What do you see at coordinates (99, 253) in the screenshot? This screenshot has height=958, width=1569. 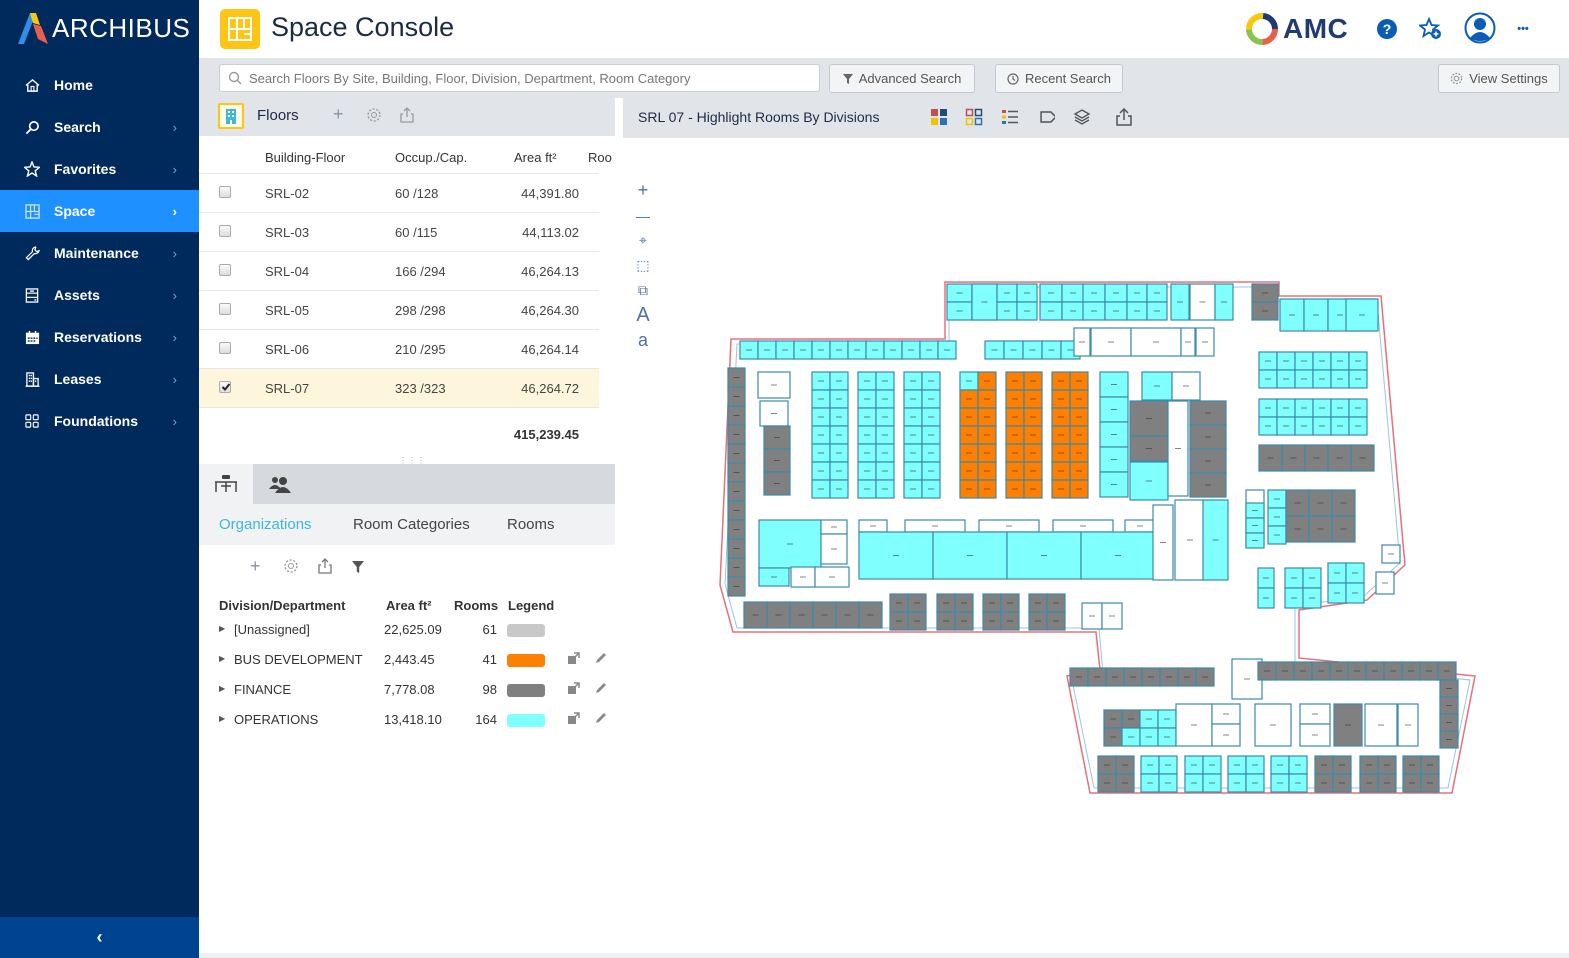 I see `sidebar-item-maintenance: Maintenance ›` at bounding box center [99, 253].